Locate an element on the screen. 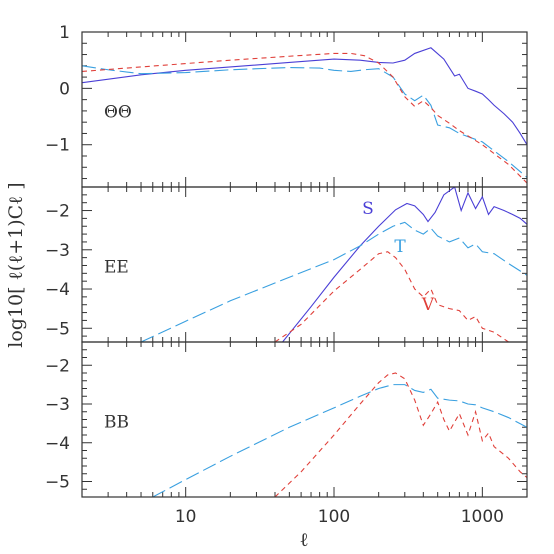  y-tick-label: 0 is located at coordinates (64, 89).